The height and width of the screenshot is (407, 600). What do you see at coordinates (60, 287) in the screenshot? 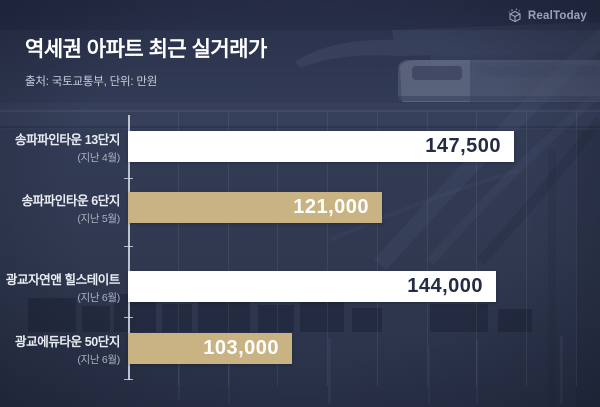
I see `category-label: 광교자연앤 힐스테이트 (지난 6월)` at bounding box center [60, 287].